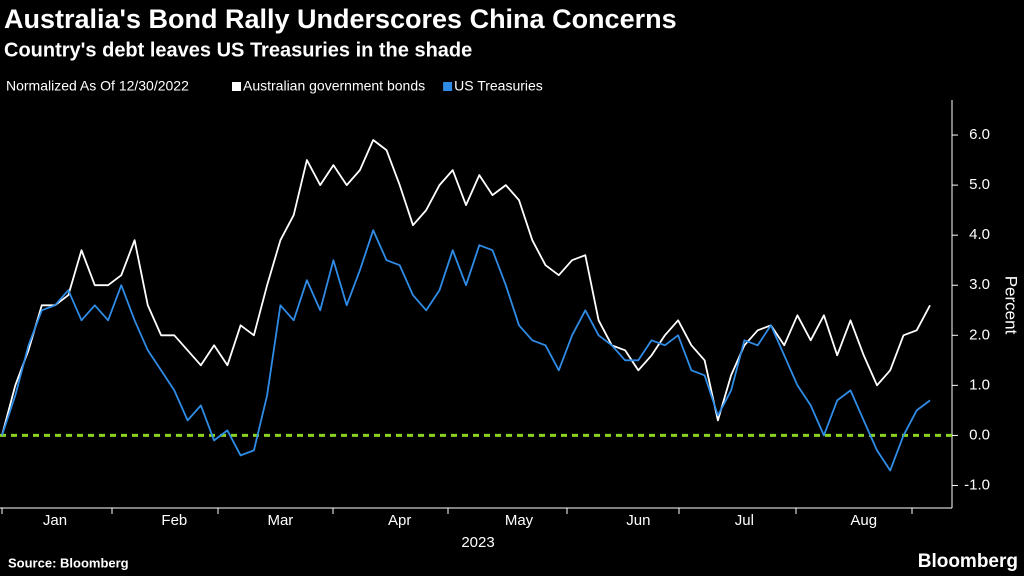  Describe the element at coordinates (638, 520) in the screenshot. I see `x-tick-label: Jun` at that location.